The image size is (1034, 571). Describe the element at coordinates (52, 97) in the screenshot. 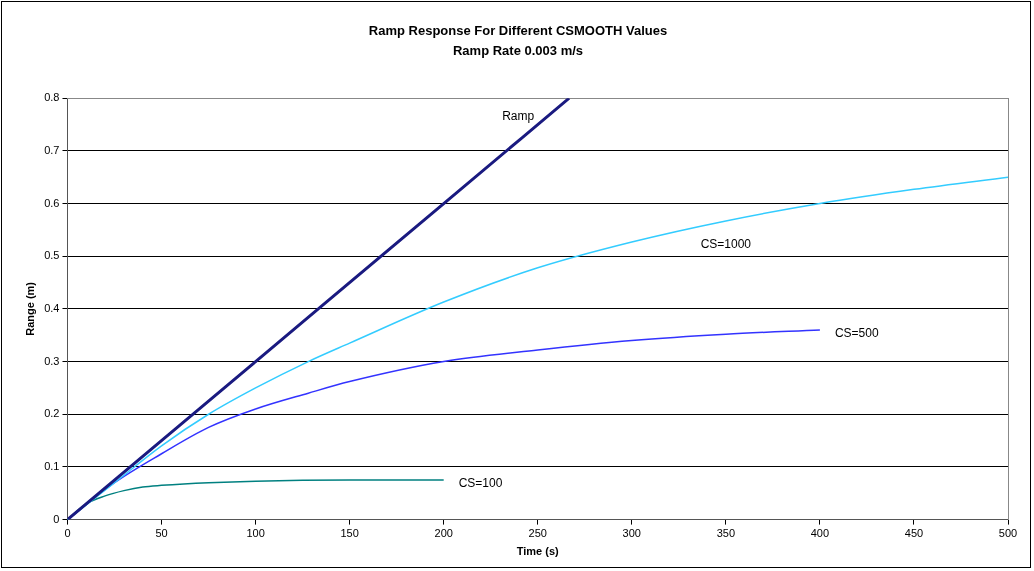

I see `y-tick-label: 0.8` at that location.